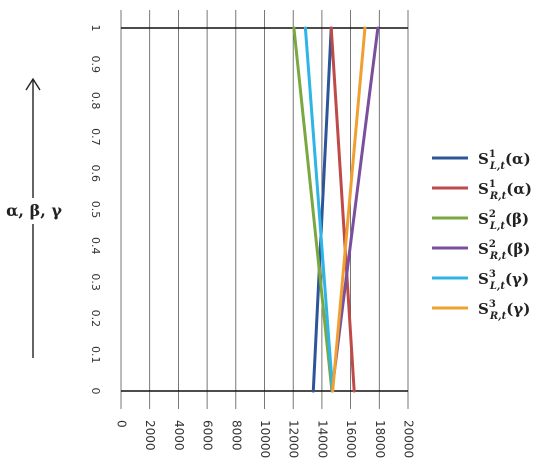 Image resolution: width=550 pixels, height=470 pixels. I want to click on y-tick-label: 0.6, so click(95, 173).